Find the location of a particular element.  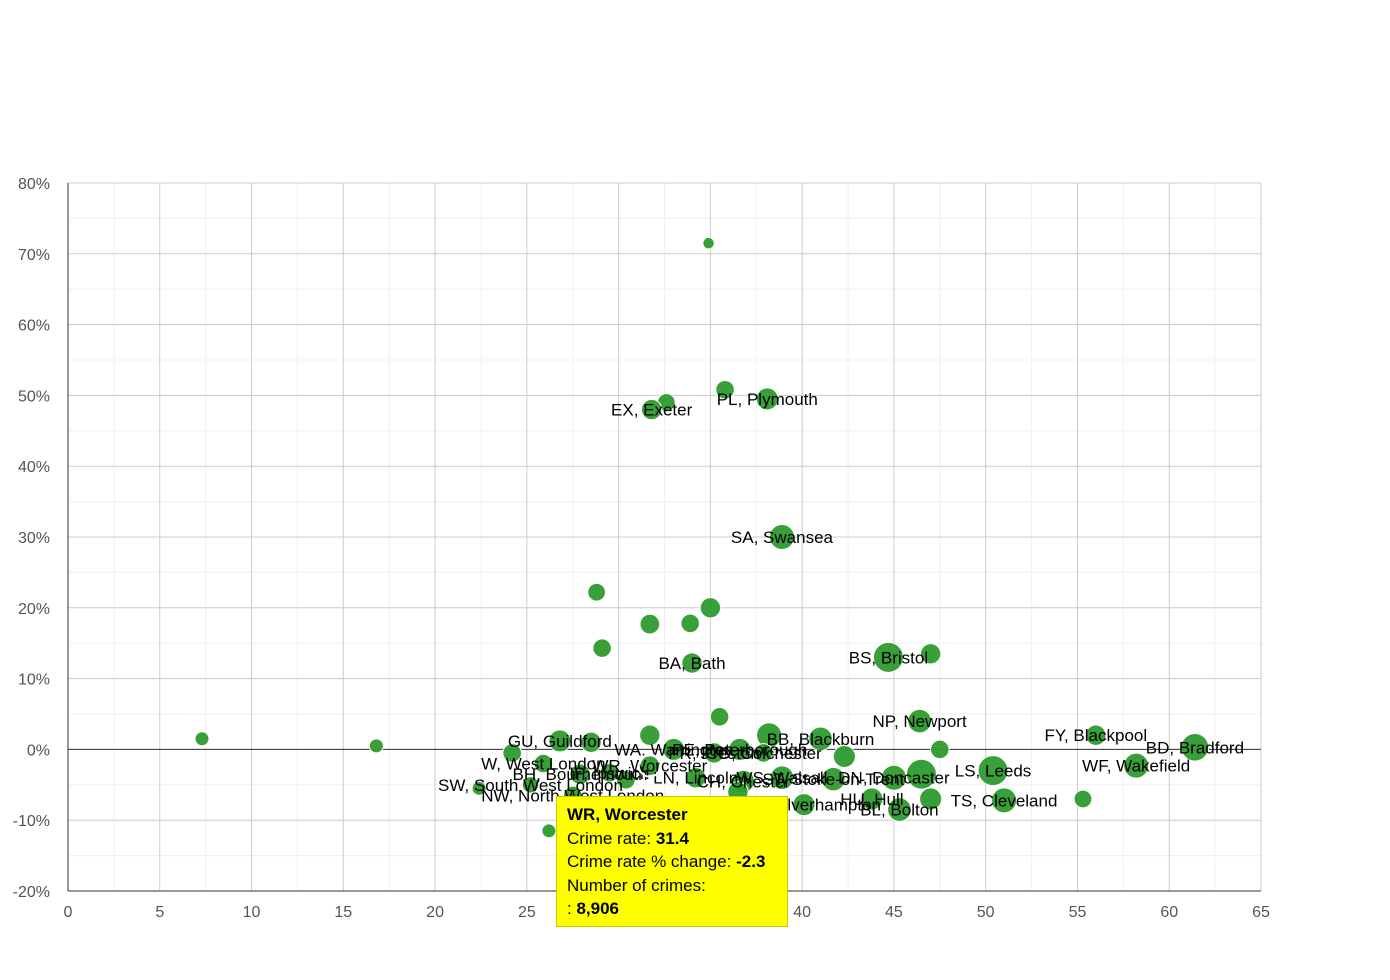

tooltip-count-prefix: : is located at coordinates (569, 908).